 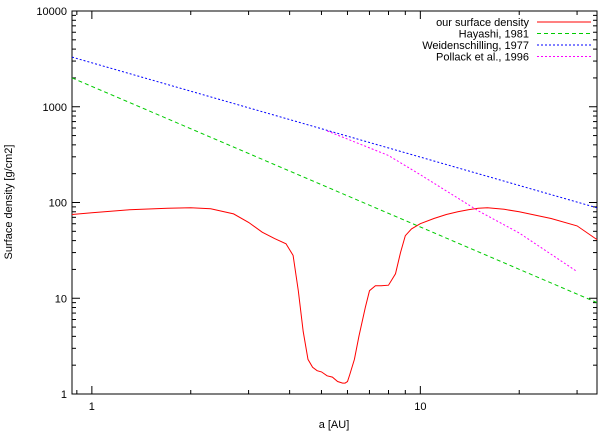 What do you see at coordinates (494, 35) in the screenshot?
I see `legend-label: Hayashi, 1981` at bounding box center [494, 35].